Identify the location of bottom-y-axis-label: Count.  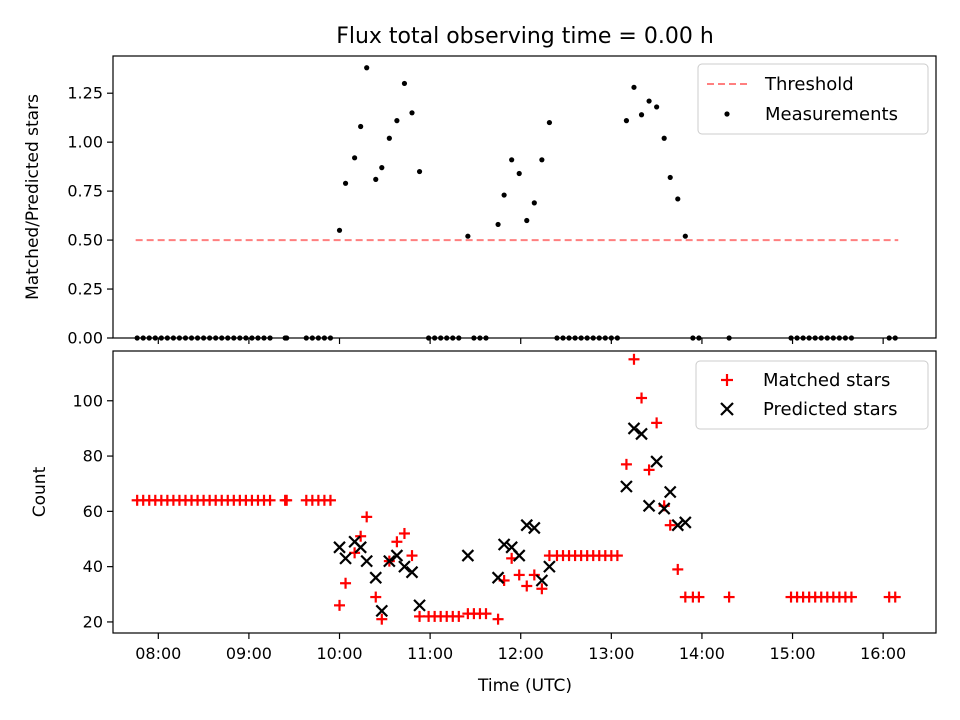
(40, 491).